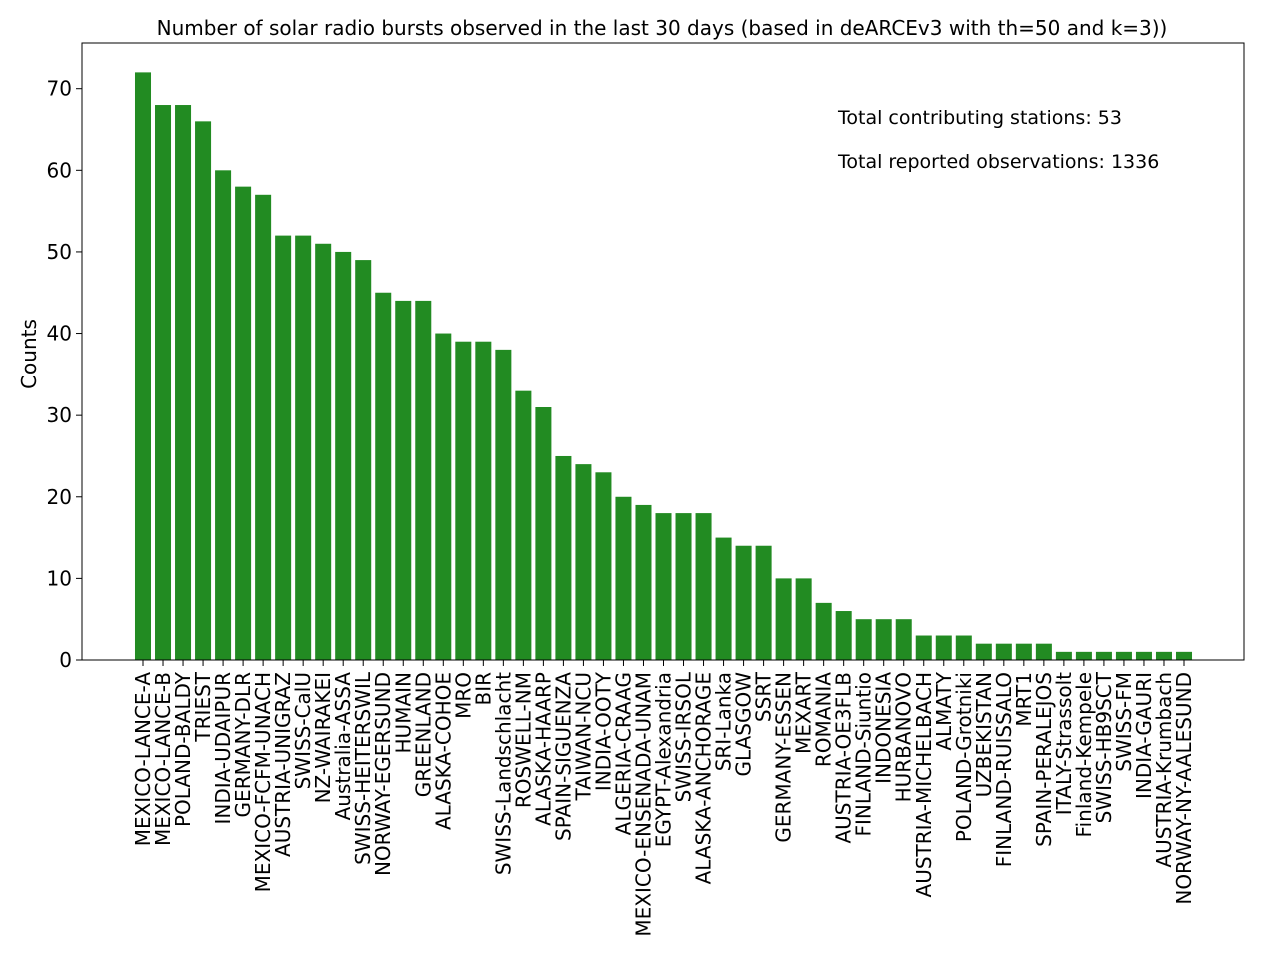 This screenshot has width=1264, height=964. I want to click on x-tick-label-8: SWISS-CalU, so click(303, 730).